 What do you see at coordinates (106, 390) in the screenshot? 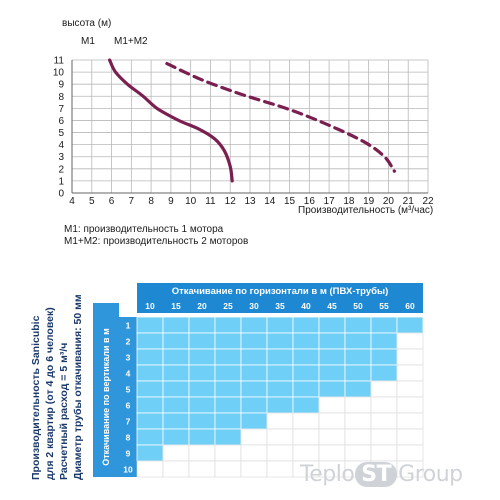
I see `table-row-header-band` at bounding box center [106, 390].